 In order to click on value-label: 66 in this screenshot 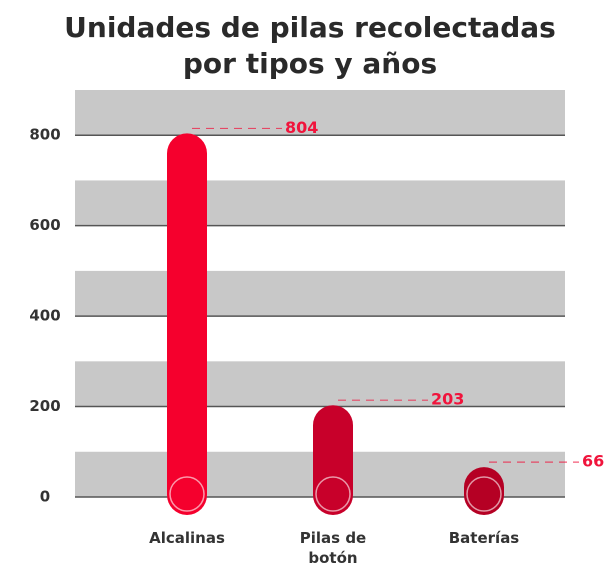, I will do `click(593, 461)`.